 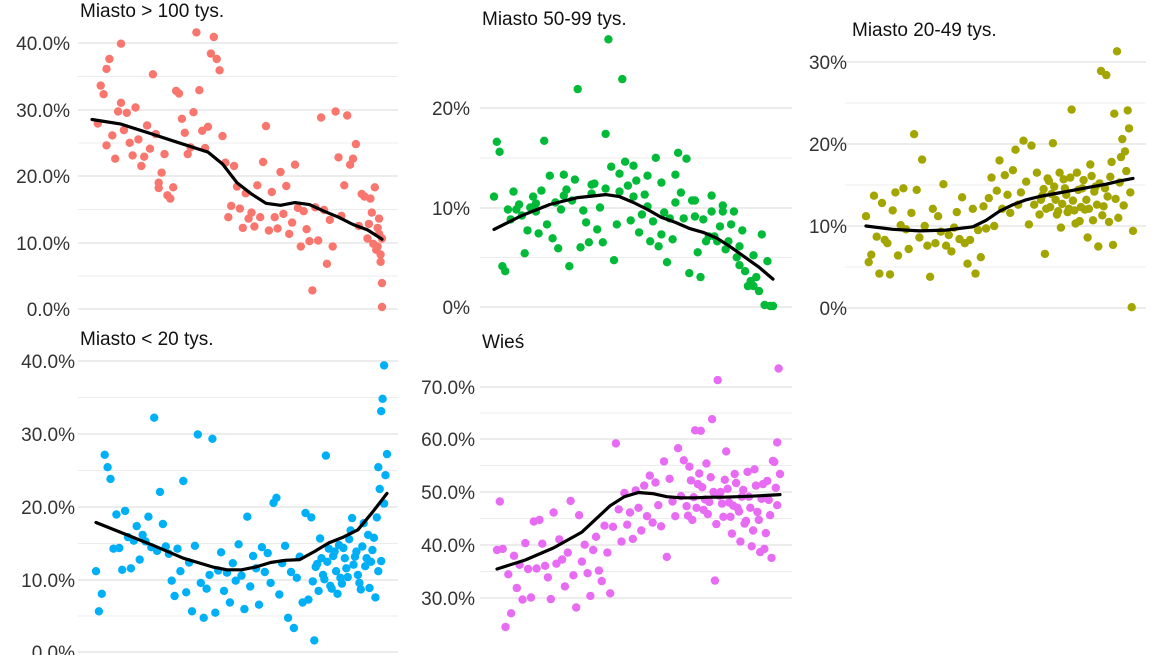 I want to click on panel-city-20-49k: 0% 10% 20% 30%Miasto 20-49 tys., so click(x=977, y=170).